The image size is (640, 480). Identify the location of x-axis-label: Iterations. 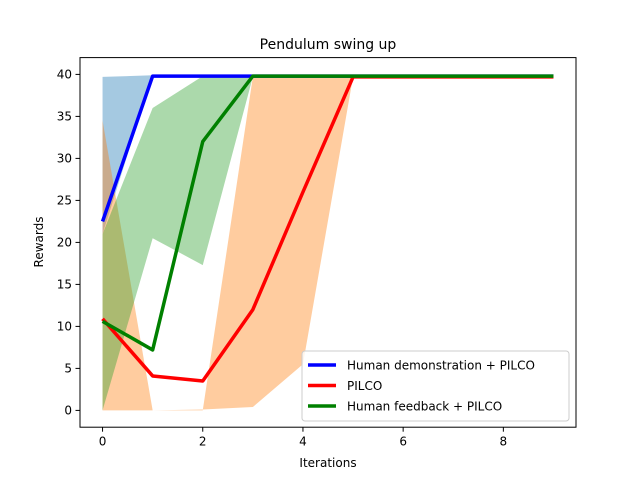
(327, 463).